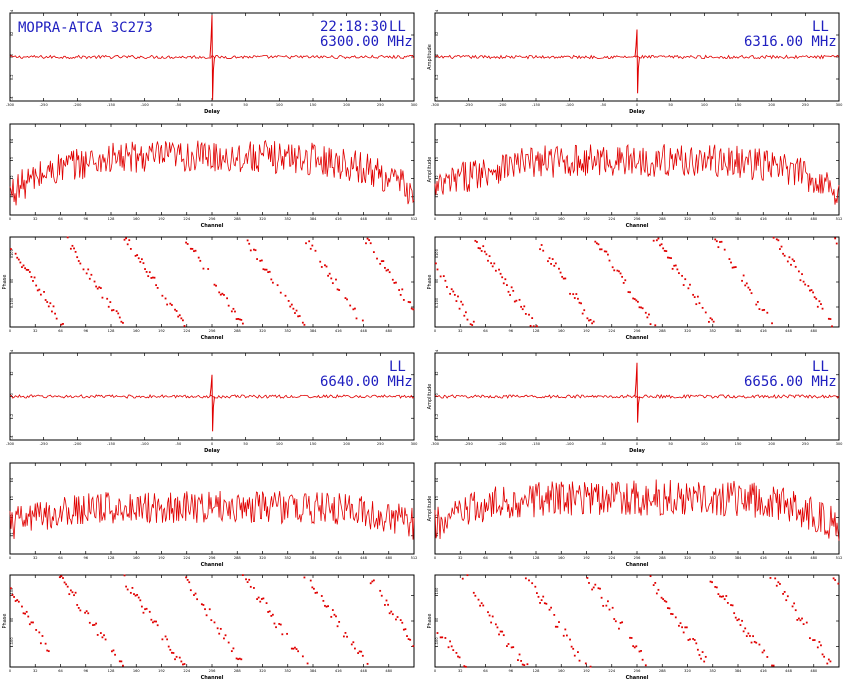  What do you see at coordinates (10, 219) in the screenshot?
I see `x-tick-label: 0` at bounding box center [10, 219].